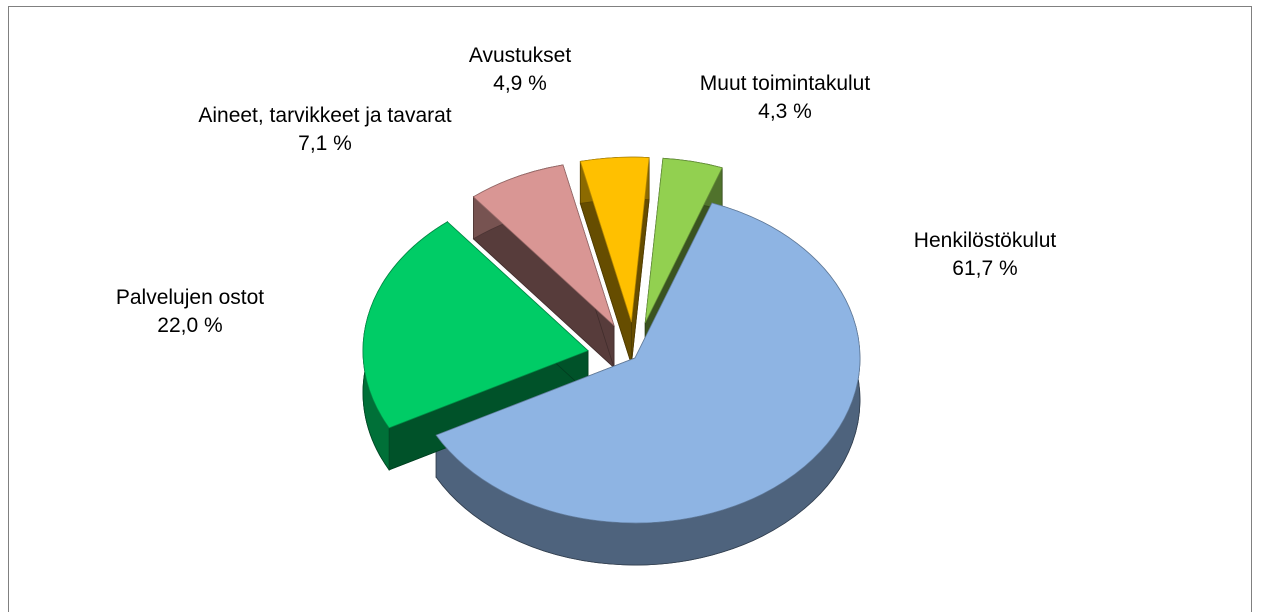 The width and height of the screenshot is (1262, 612). I want to click on category-label: Henkilöstökulut, so click(985, 240).